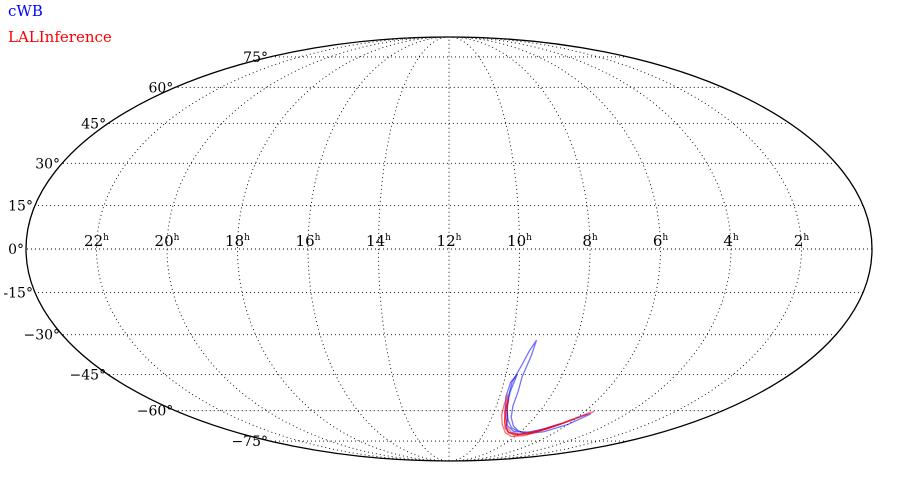 The image size is (900, 500). I want to click on ra-tick-label: 4h, so click(731, 241).